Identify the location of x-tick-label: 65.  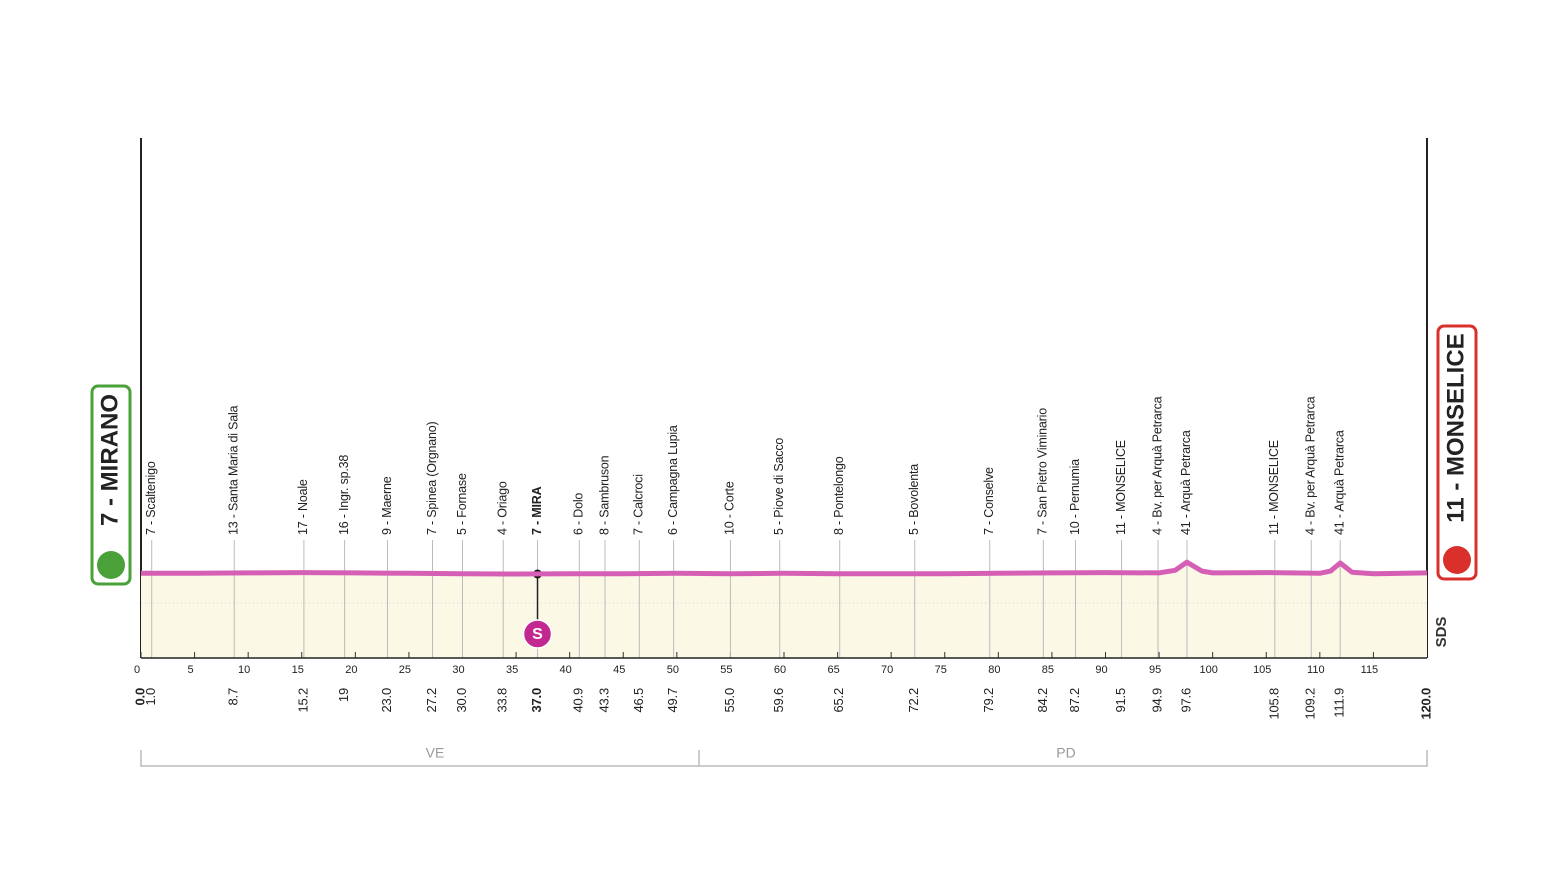
(833, 670).